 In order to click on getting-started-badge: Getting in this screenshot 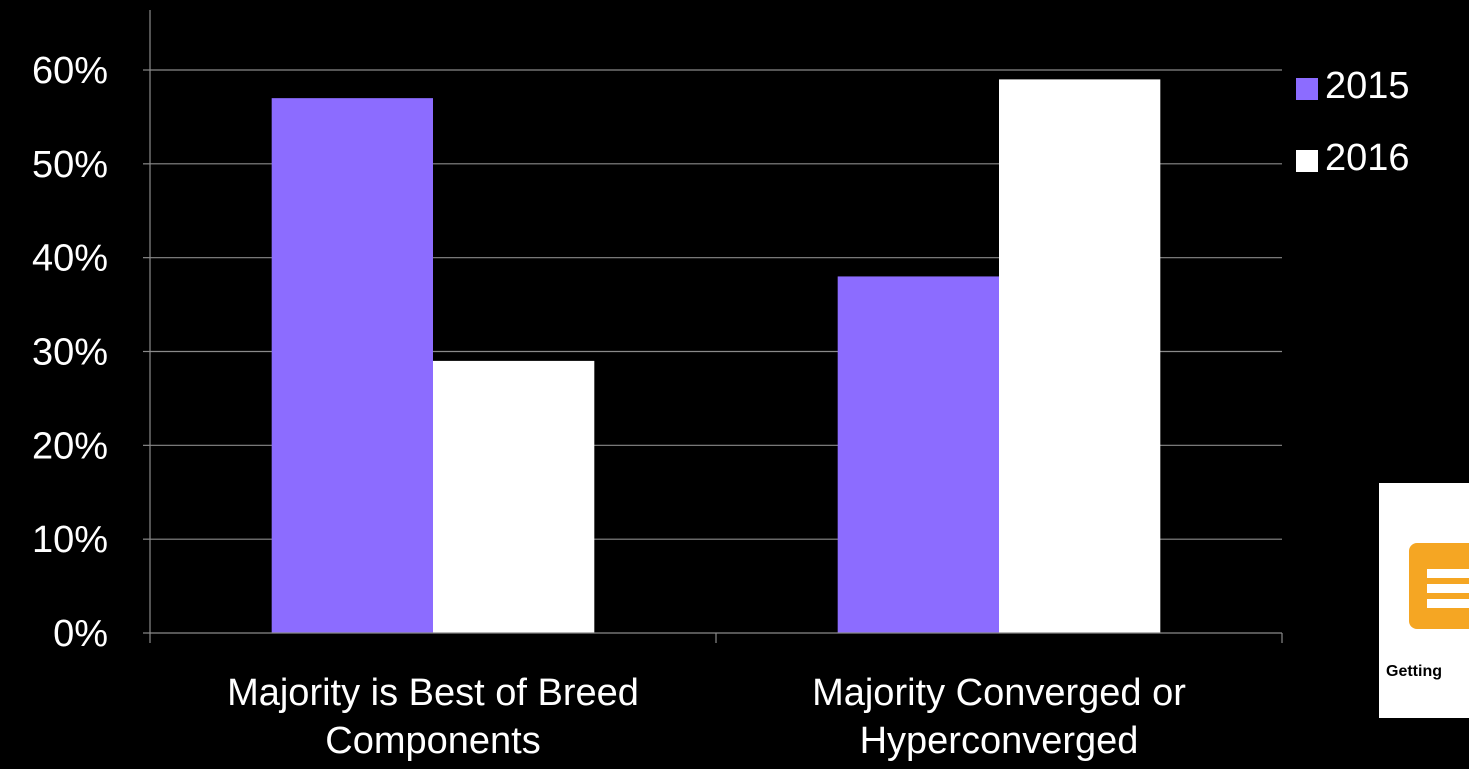, I will do `click(1424, 600)`.